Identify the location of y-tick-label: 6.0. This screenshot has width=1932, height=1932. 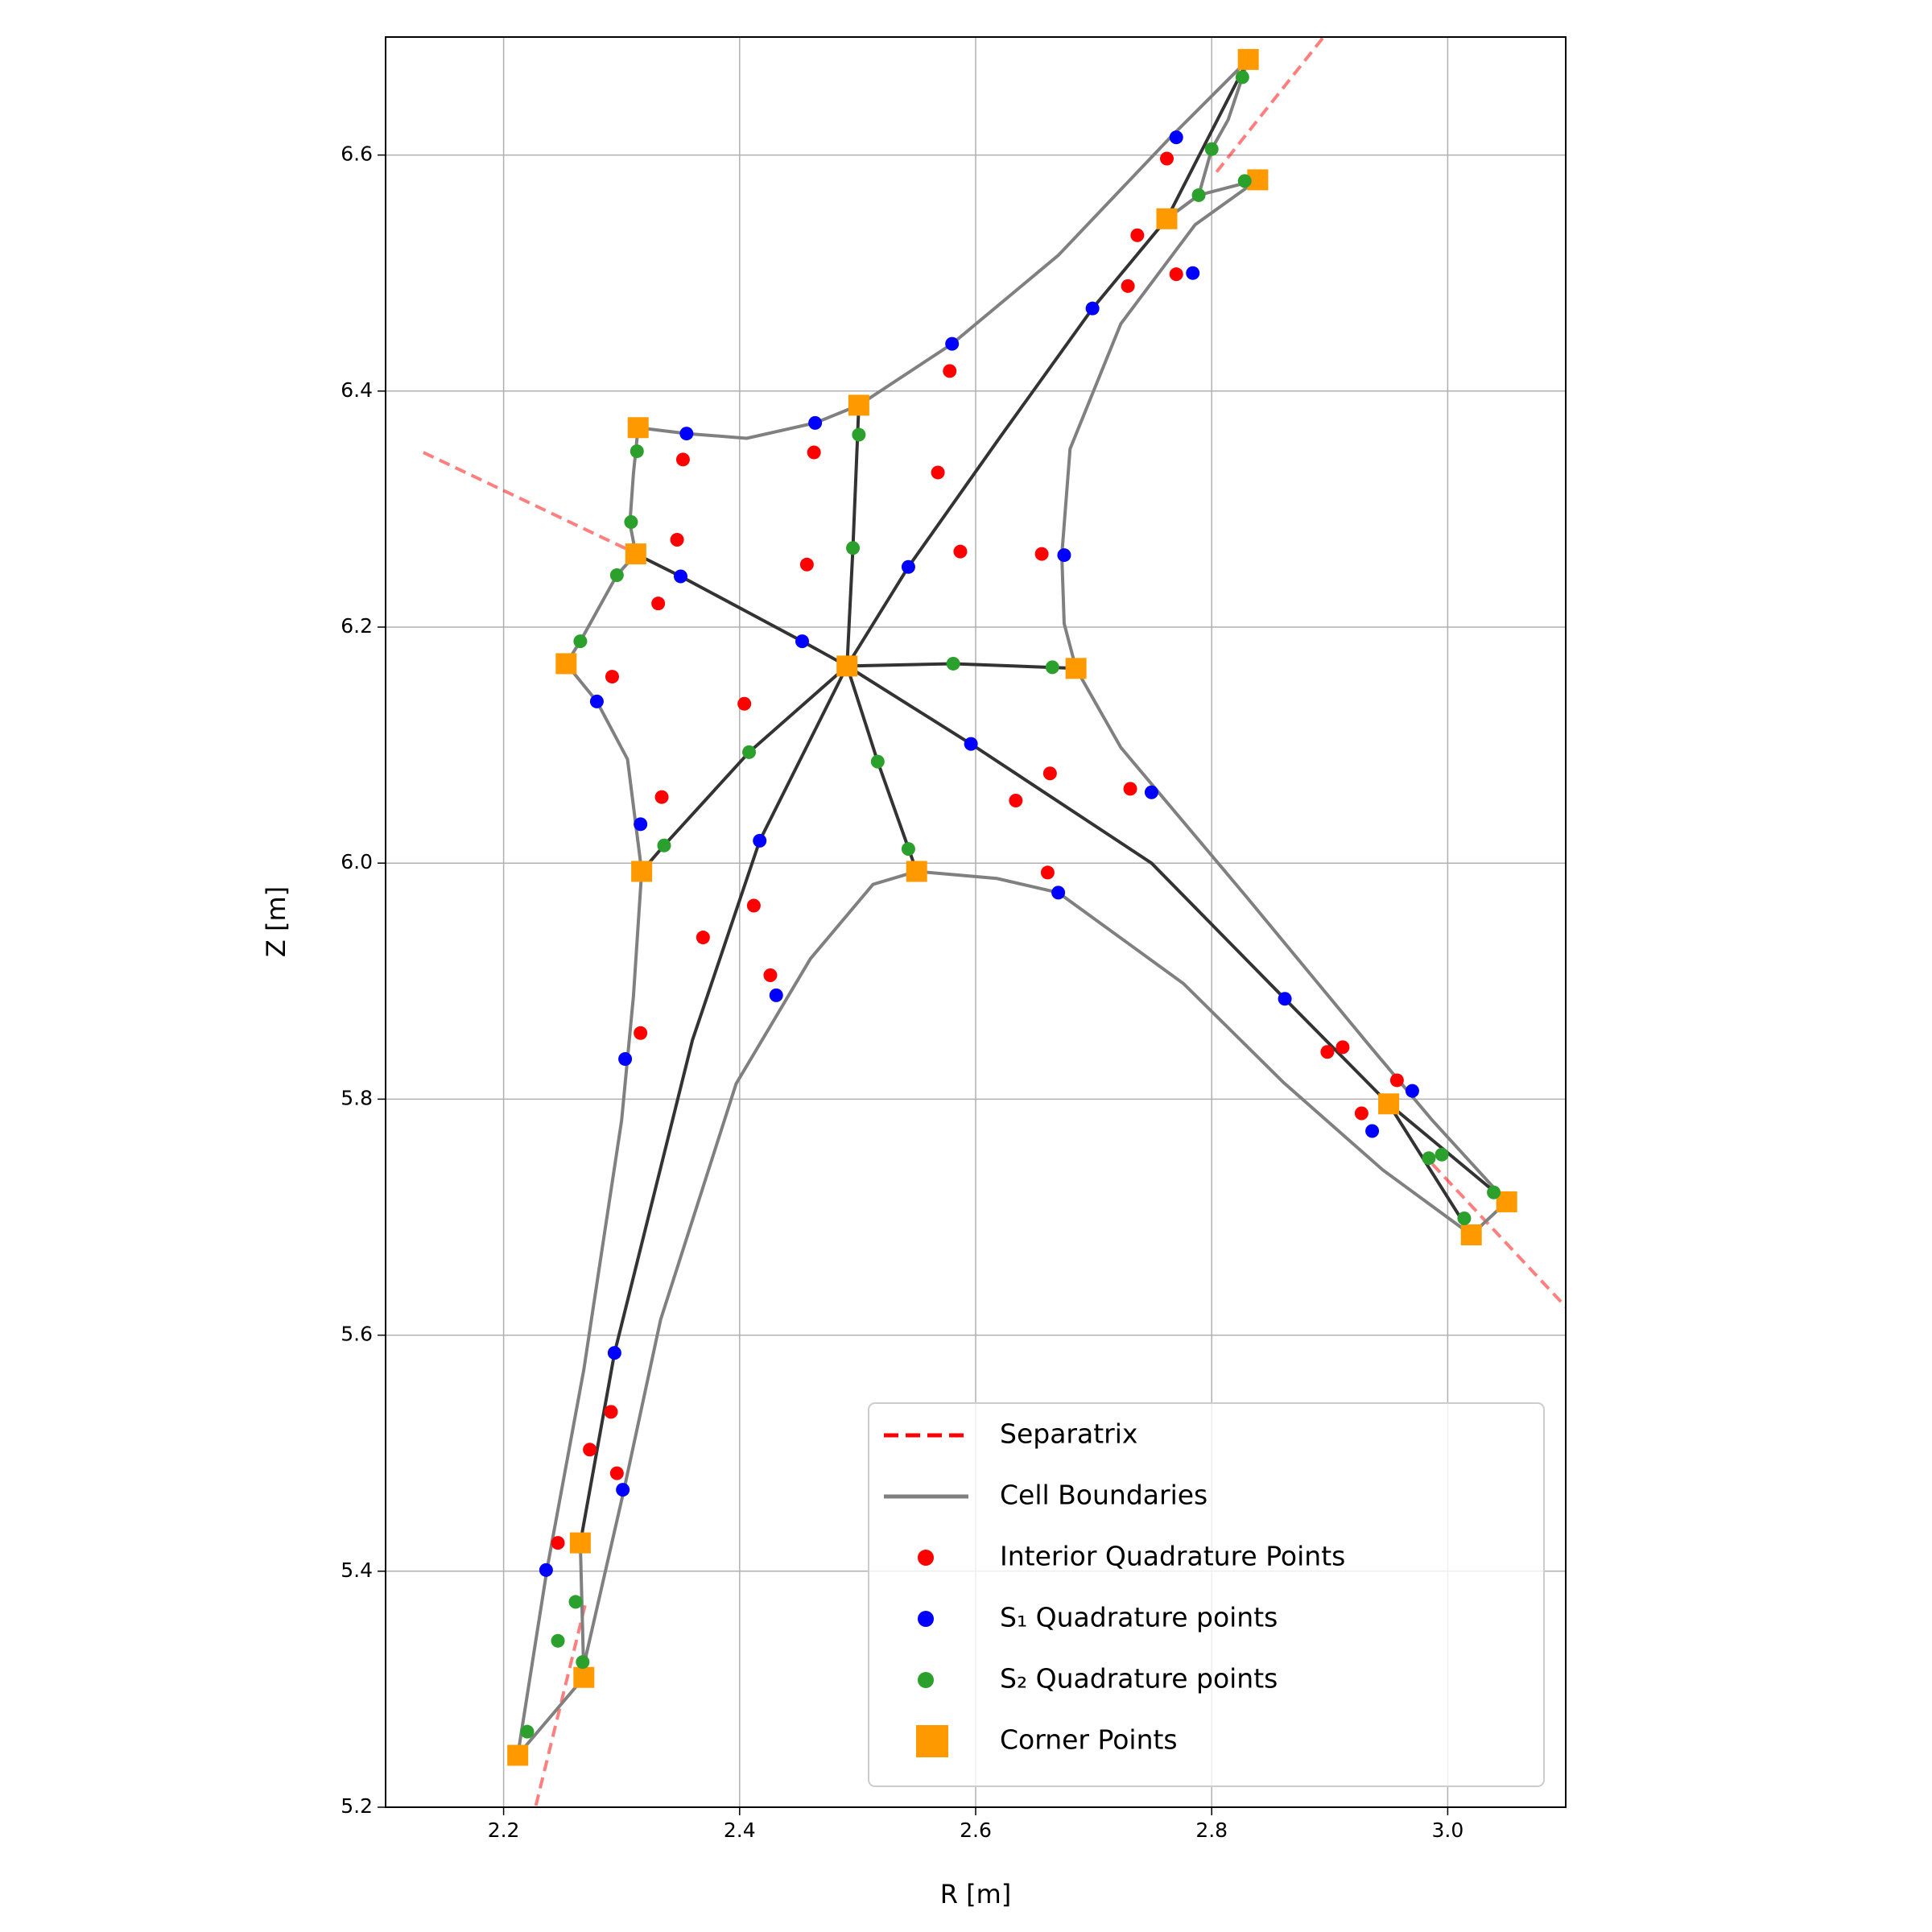
(357, 861).